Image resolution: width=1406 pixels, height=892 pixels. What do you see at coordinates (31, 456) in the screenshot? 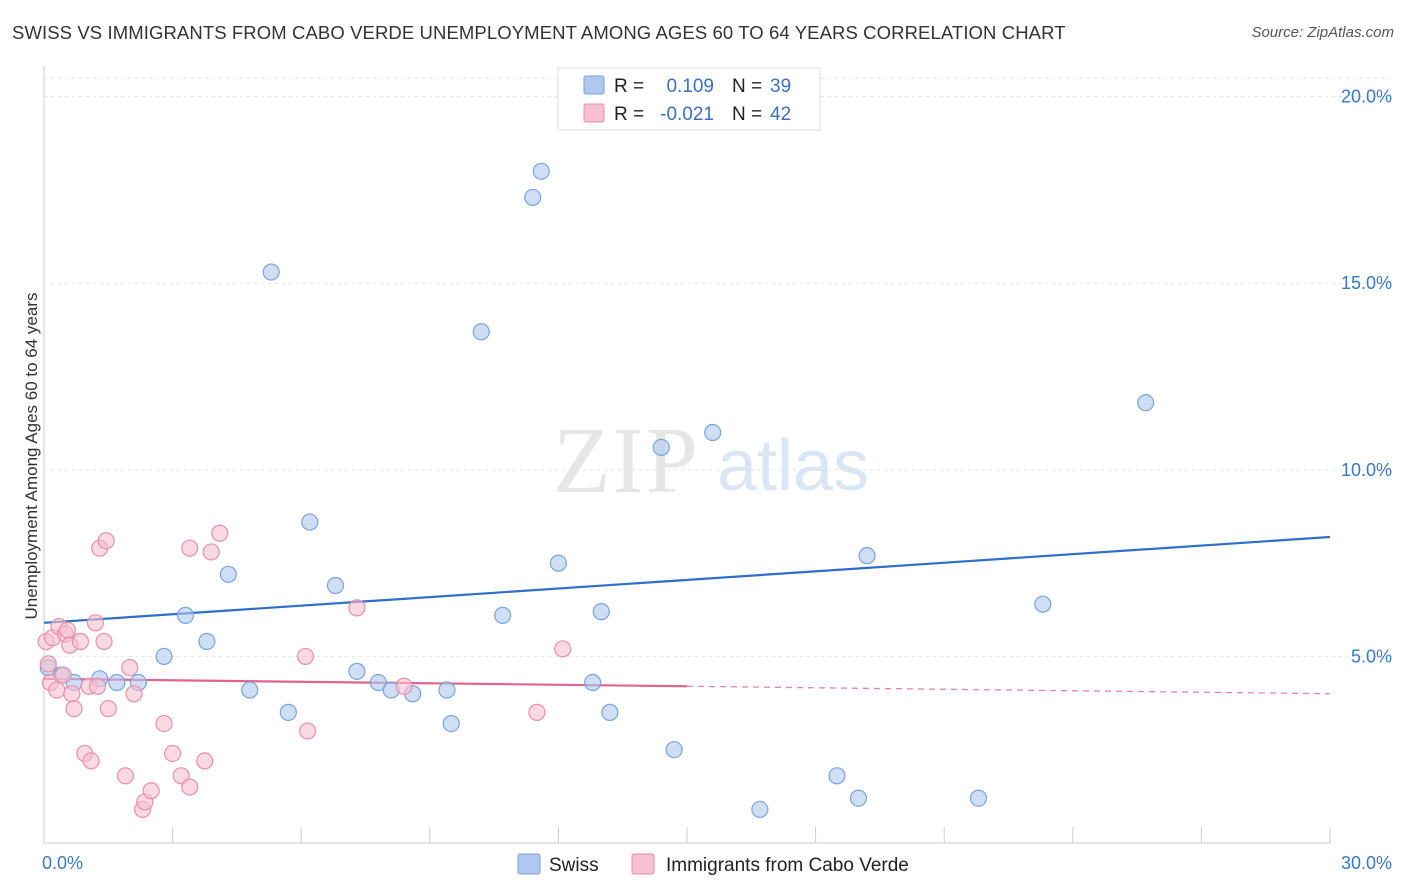
I see `y-axis-title: Unemployment Among Ages 60 to 64 years` at bounding box center [31, 456].